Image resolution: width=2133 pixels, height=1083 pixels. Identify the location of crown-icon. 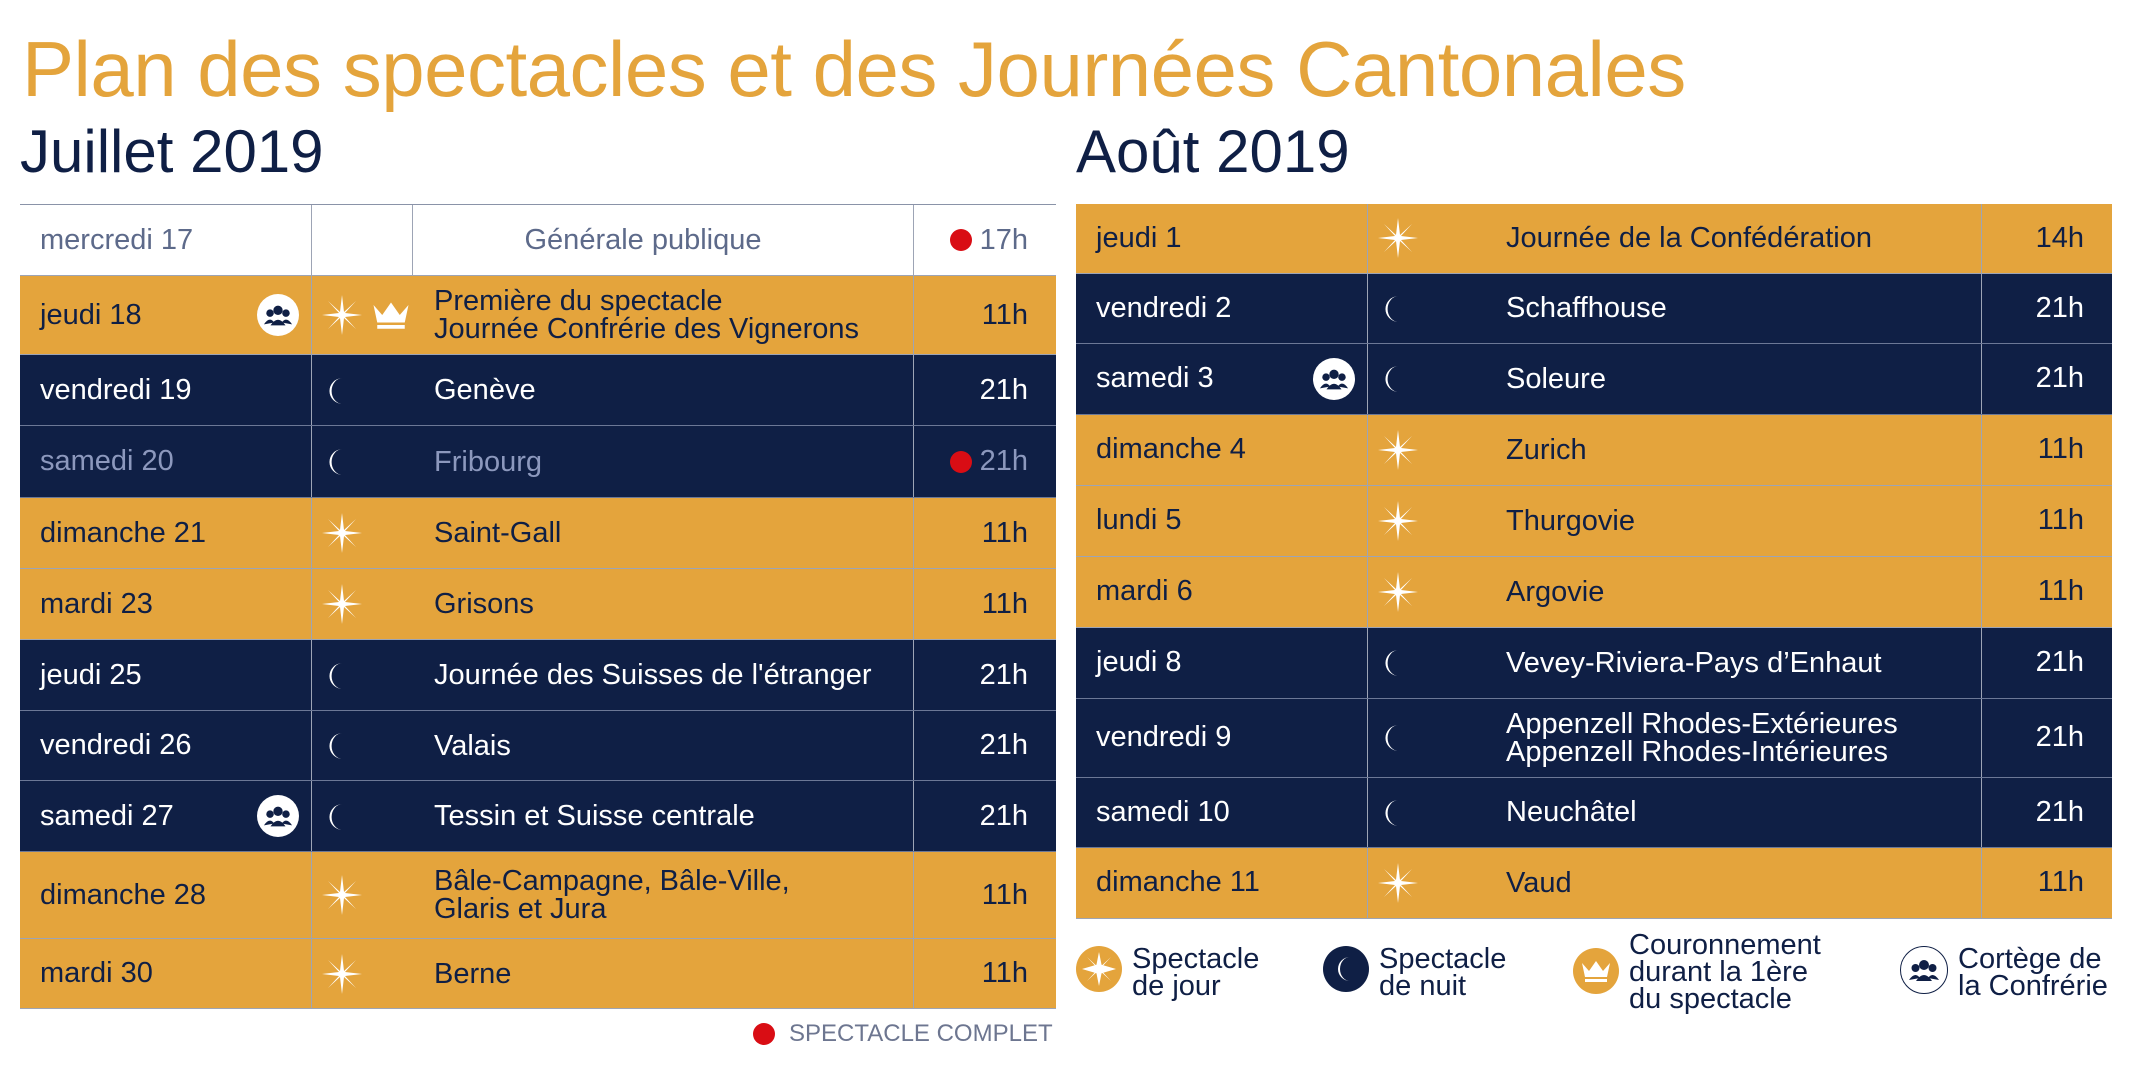
(391, 315).